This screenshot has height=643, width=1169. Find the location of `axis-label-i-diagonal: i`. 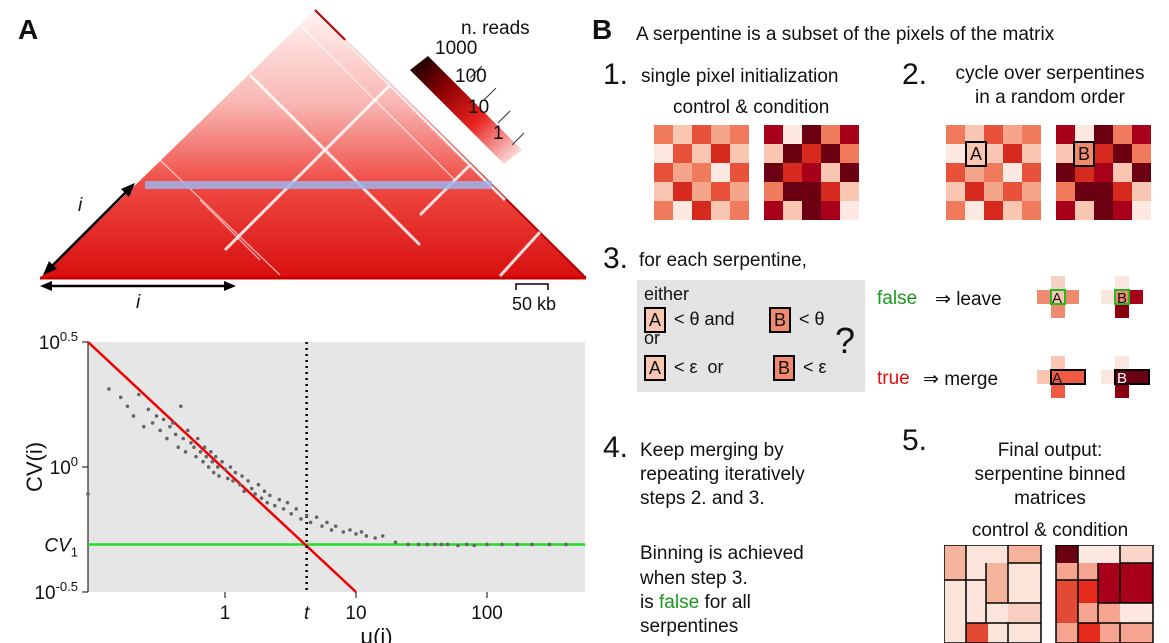

axis-label-i-diagonal: i is located at coordinates (80, 205).